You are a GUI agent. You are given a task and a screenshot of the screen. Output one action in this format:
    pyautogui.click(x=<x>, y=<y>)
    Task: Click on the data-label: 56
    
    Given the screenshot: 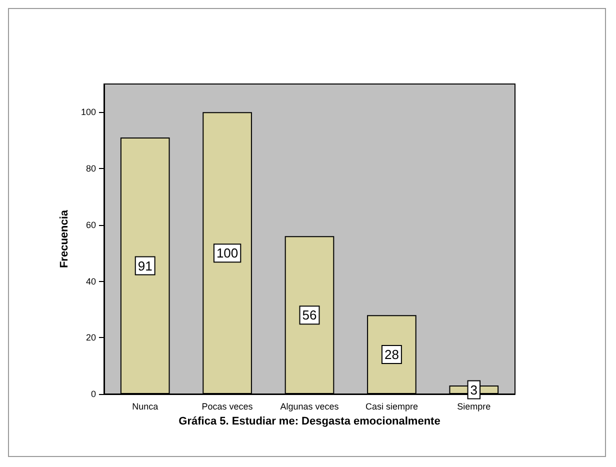 What is the action you would take?
    pyautogui.click(x=309, y=315)
    